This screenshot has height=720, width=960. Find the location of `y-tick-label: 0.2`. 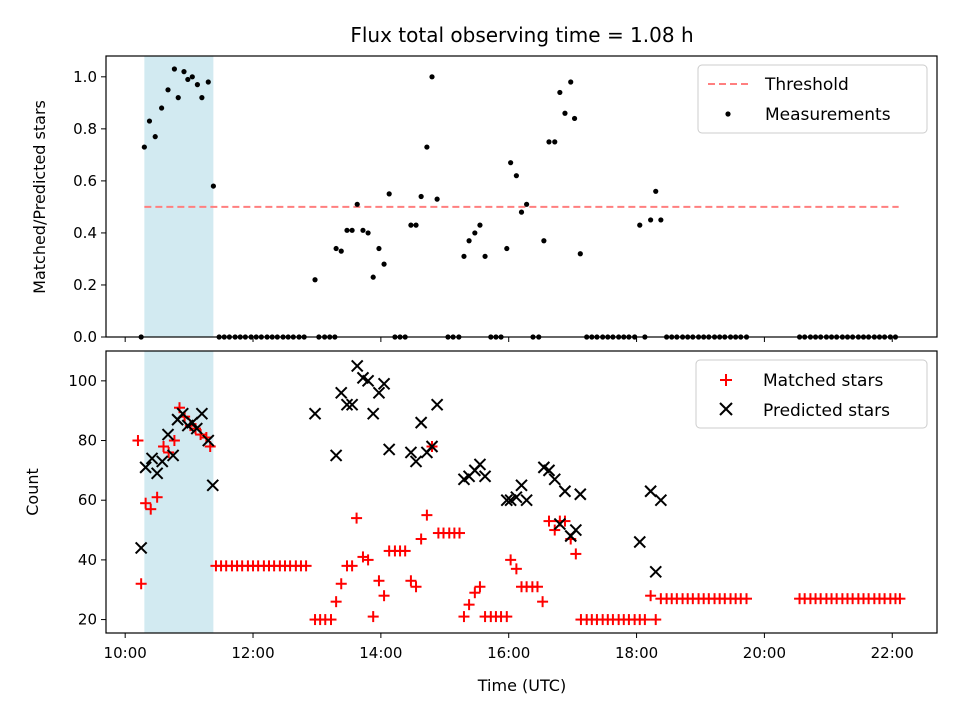

y-tick-label: 0.2 is located at coordinates (85, 285).